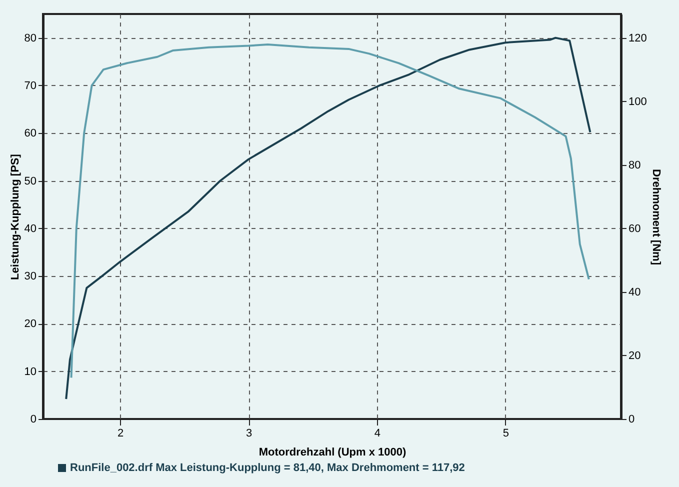  I want to click on y-tick-label: 40, so click(30, 228).